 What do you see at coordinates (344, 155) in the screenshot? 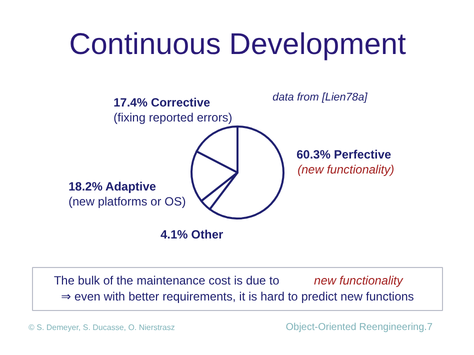
I see `slice-label: 60.3% Perfective` at bounding box center [344, 155].